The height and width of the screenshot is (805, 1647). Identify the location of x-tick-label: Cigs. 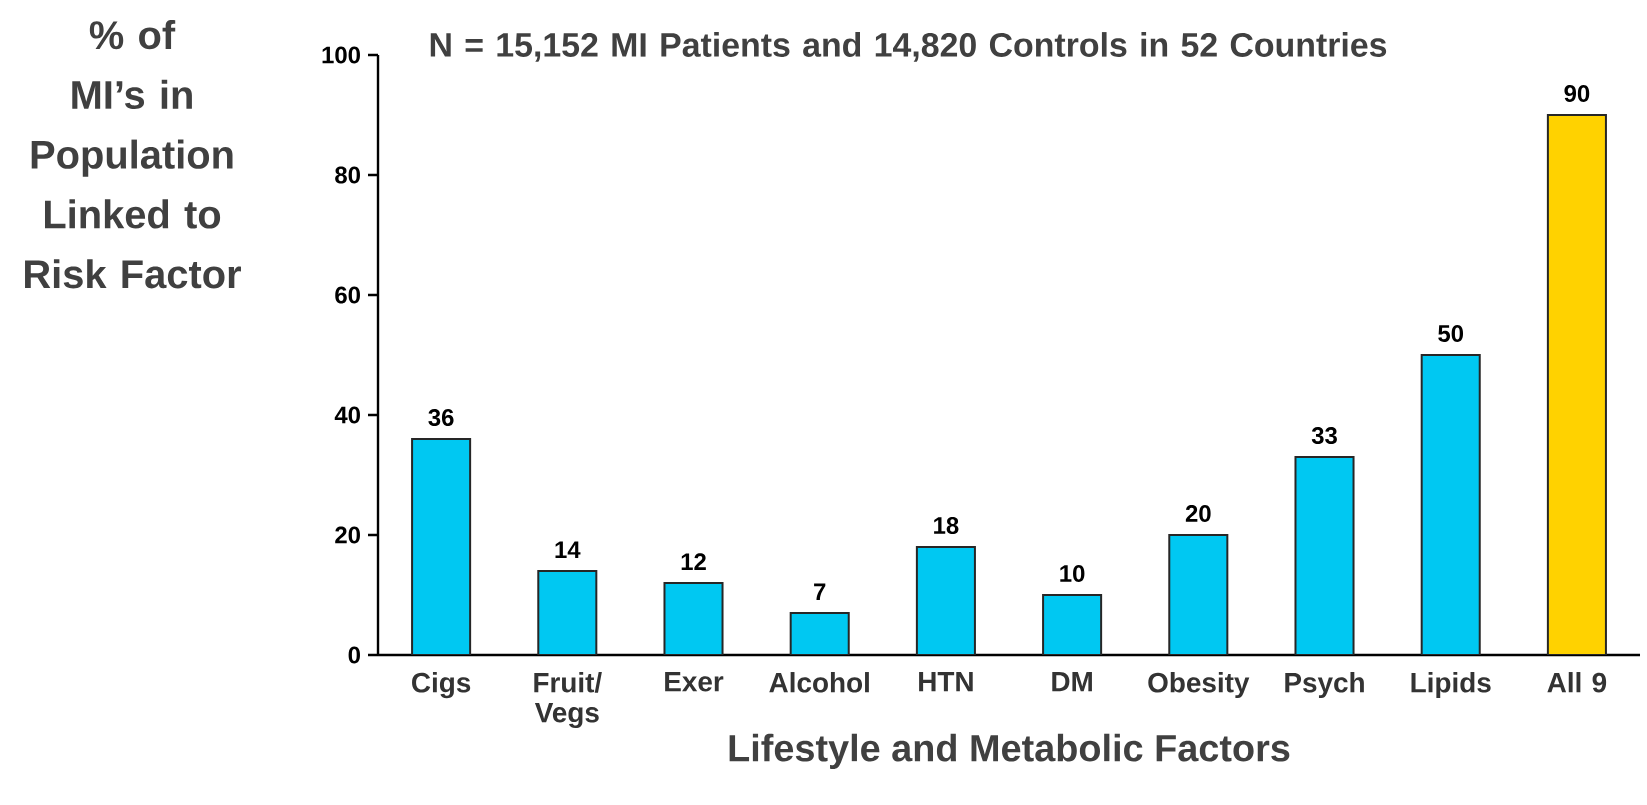
(441, 685).